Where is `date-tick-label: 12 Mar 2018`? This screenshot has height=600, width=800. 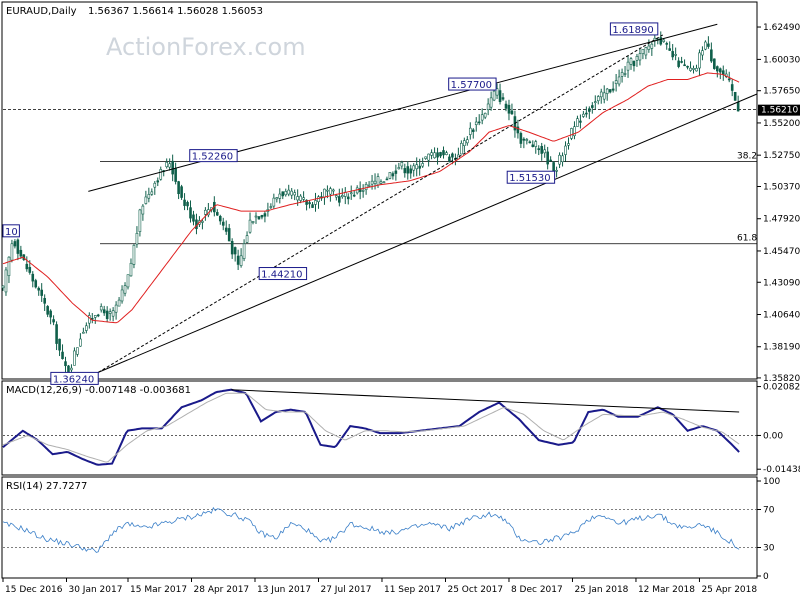
date-tick-label: 12 Mar 2018 is located at coordinates (666, 590).